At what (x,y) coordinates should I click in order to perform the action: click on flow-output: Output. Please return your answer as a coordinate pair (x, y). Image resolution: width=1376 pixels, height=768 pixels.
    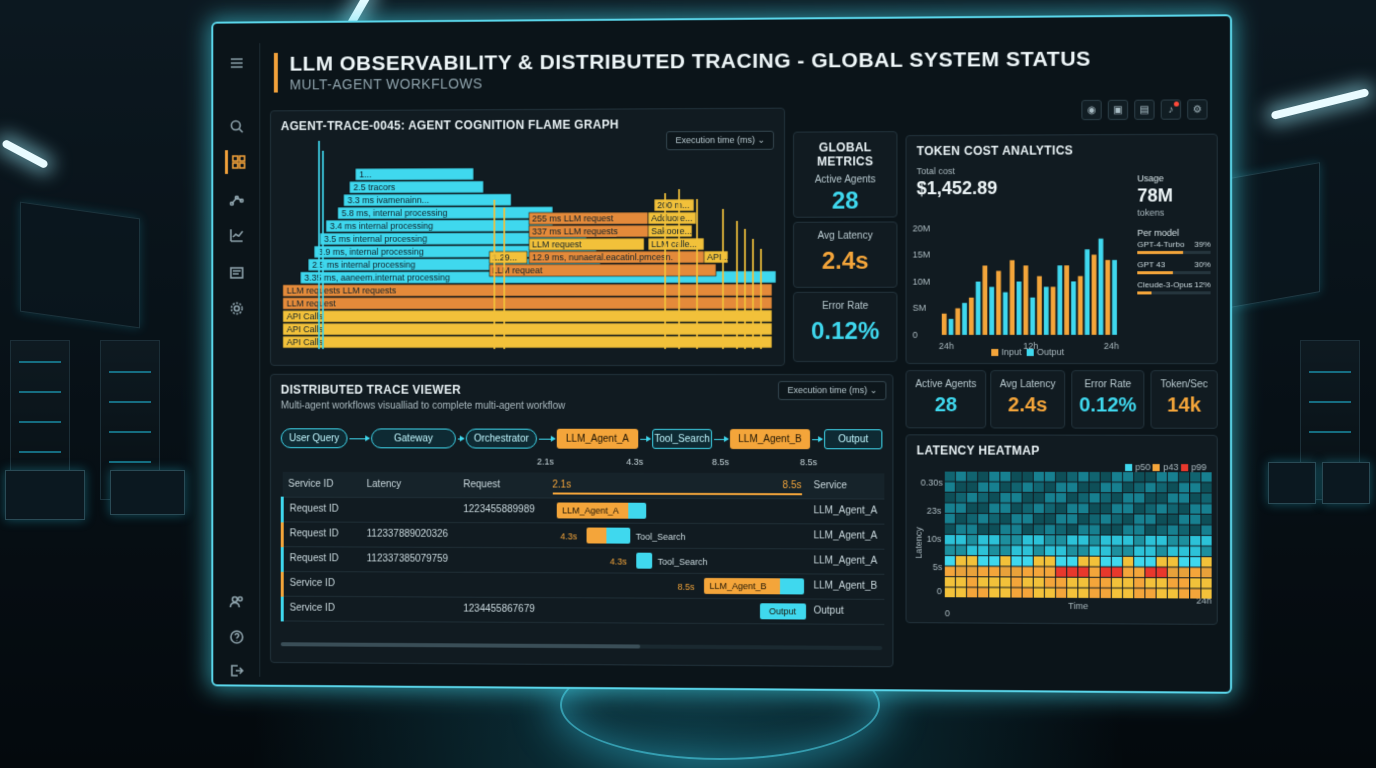
    Looking at the image, I should click on (853, 439).